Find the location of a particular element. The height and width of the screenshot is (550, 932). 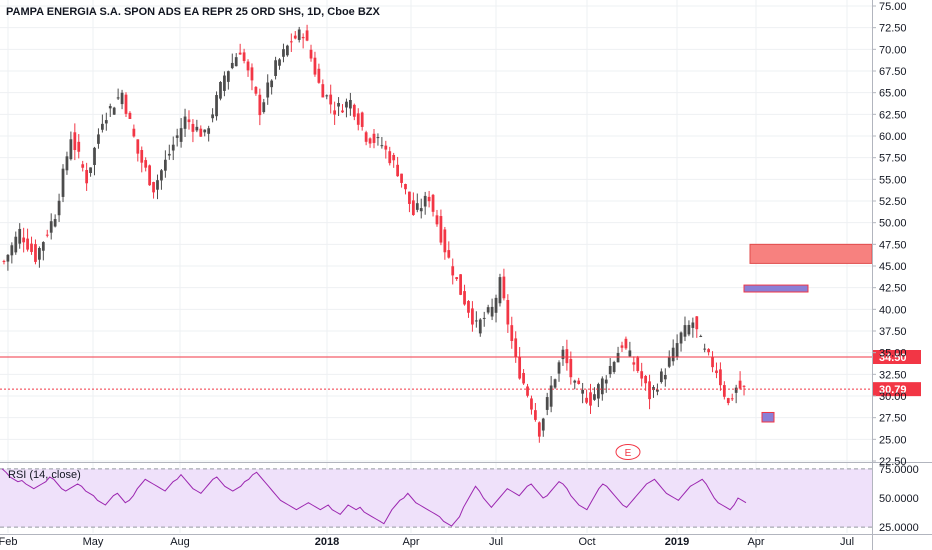

price-tick-label: 65.00 is located at coordinates (893, 94).